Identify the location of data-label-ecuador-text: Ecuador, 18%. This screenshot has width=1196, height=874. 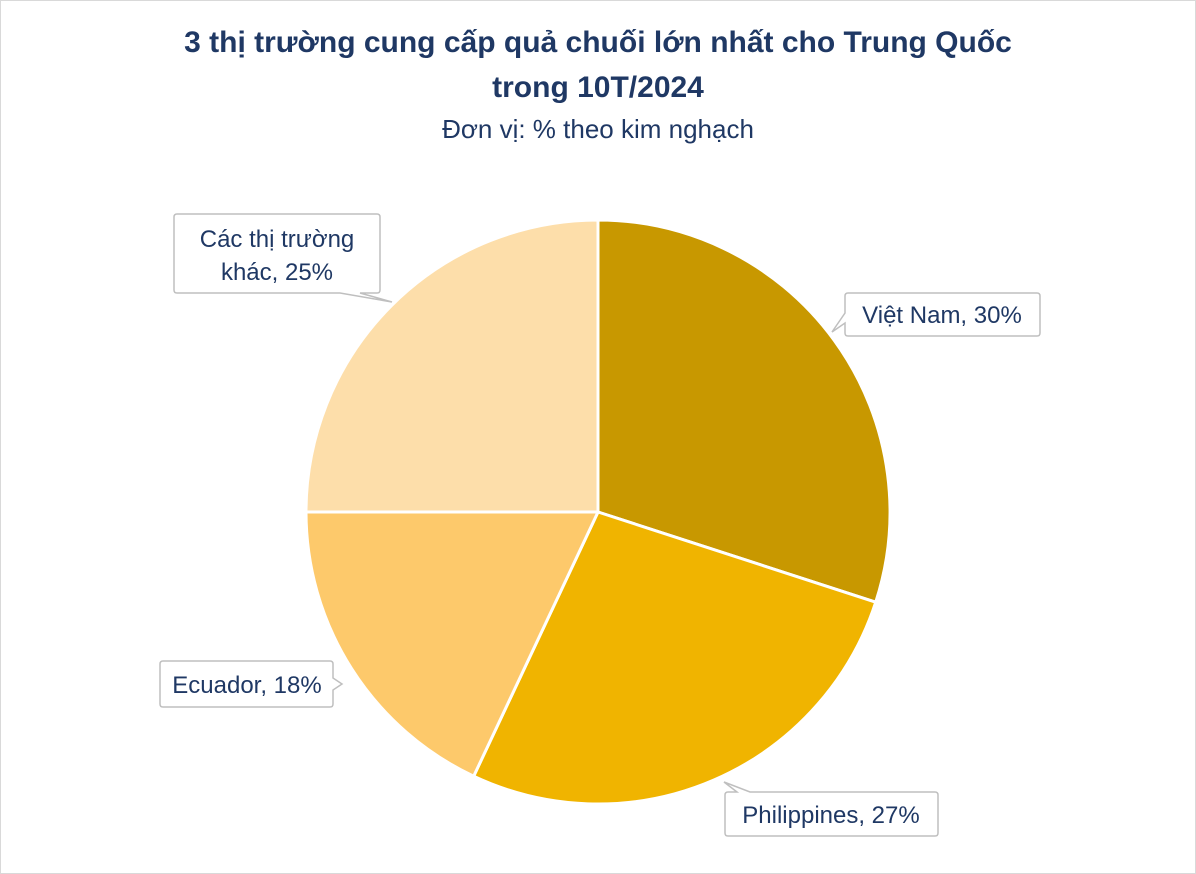
(246, 685).